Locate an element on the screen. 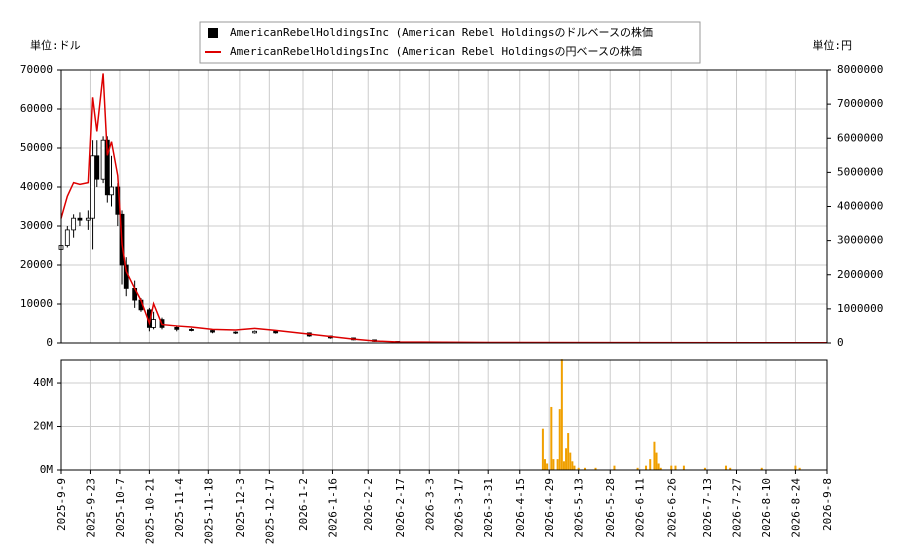 The width and height of the screenshot is (900, 550). y2-tick-label: 3000000 is located at coordinates (860, 240).